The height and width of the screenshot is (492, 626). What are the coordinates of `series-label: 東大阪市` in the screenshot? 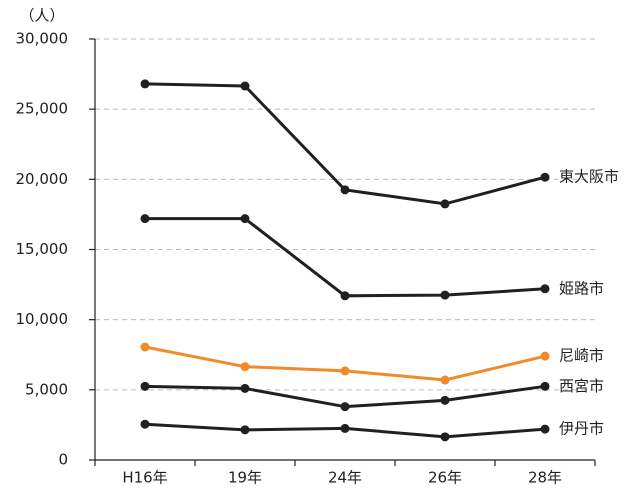 It's located at (589, 177).